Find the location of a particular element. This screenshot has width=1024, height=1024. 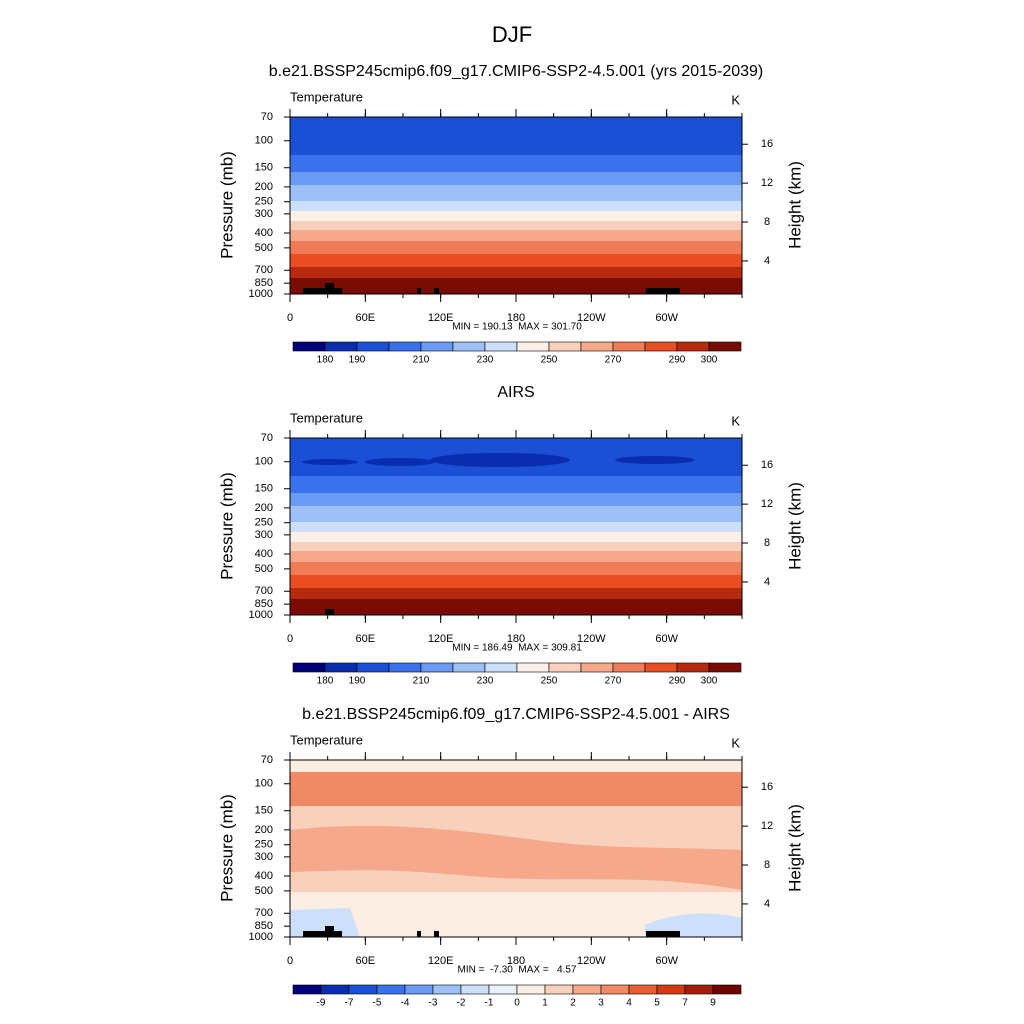

y2-tick-label: 12 is located at coordinates (767, 826).